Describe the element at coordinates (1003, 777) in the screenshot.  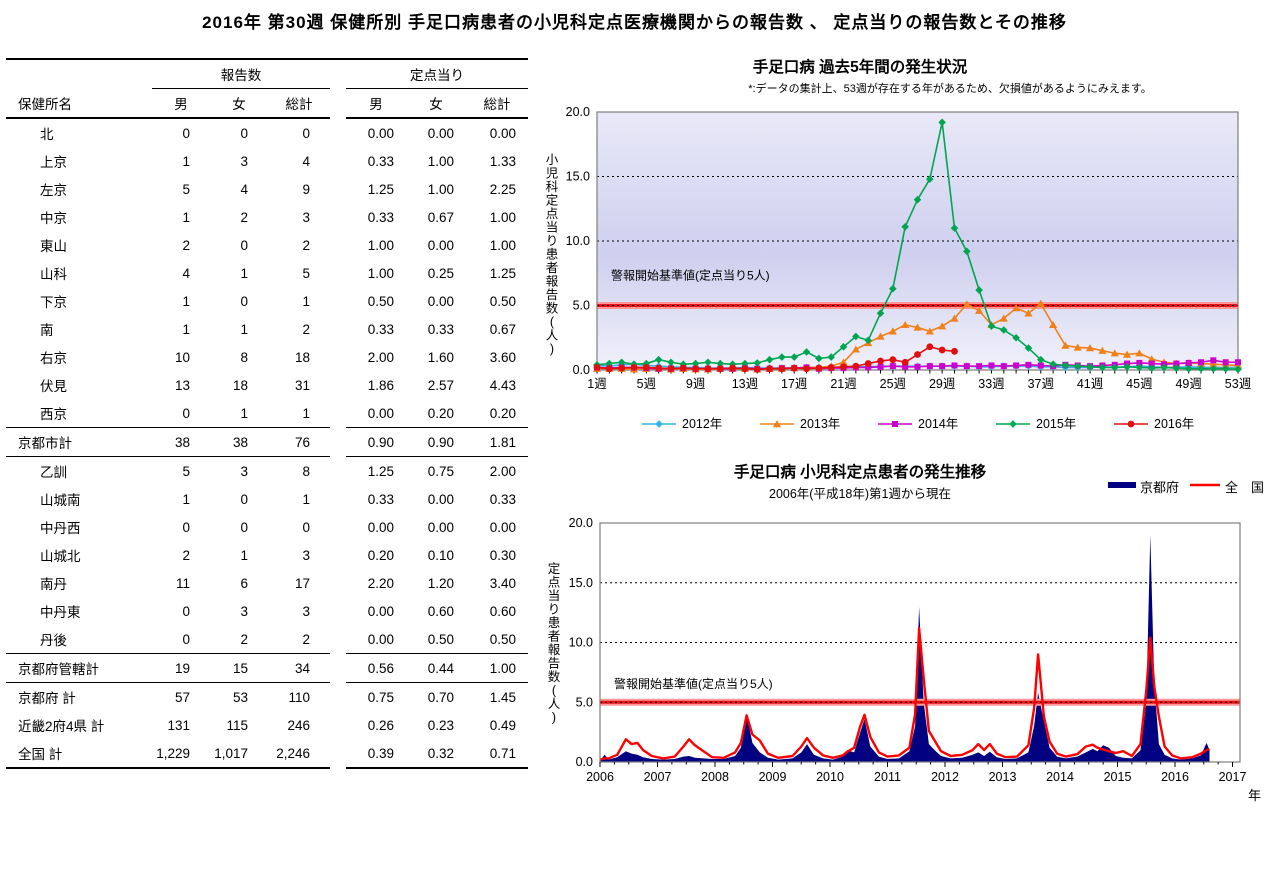
I see `svg-text: 2013` at that location.